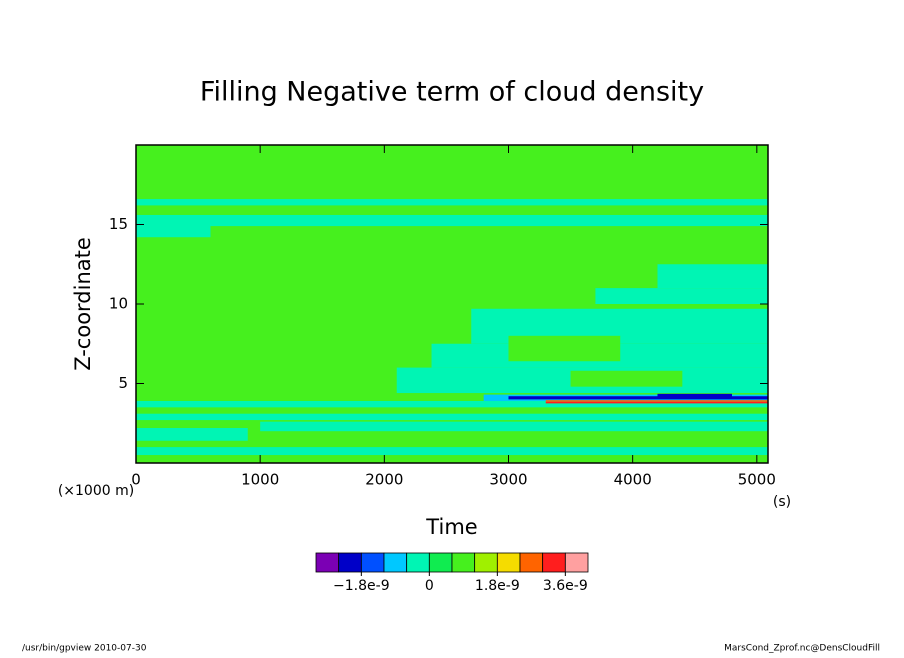 This screenshot has width=904, height=658. I want to click on x-unit: (s), so click(782, 502).